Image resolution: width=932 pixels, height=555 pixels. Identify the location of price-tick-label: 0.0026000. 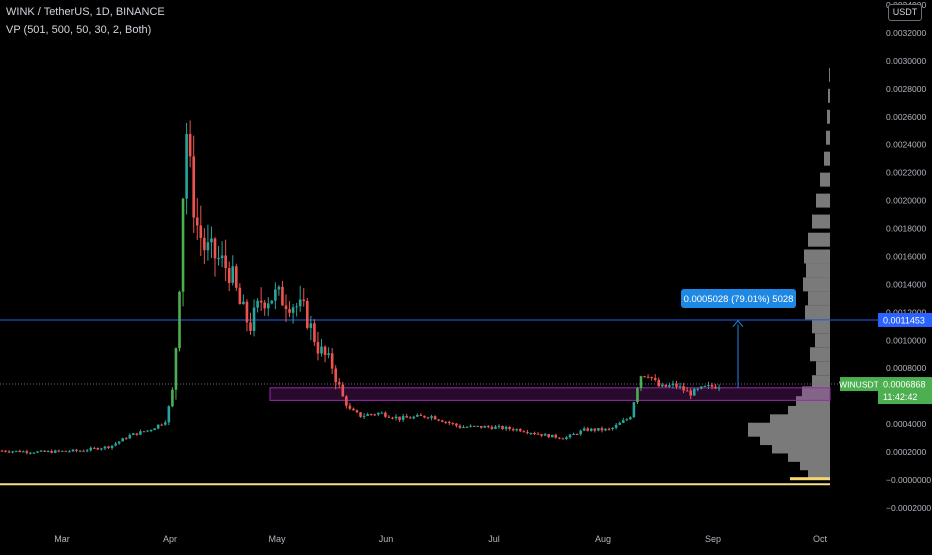
(906, 117).